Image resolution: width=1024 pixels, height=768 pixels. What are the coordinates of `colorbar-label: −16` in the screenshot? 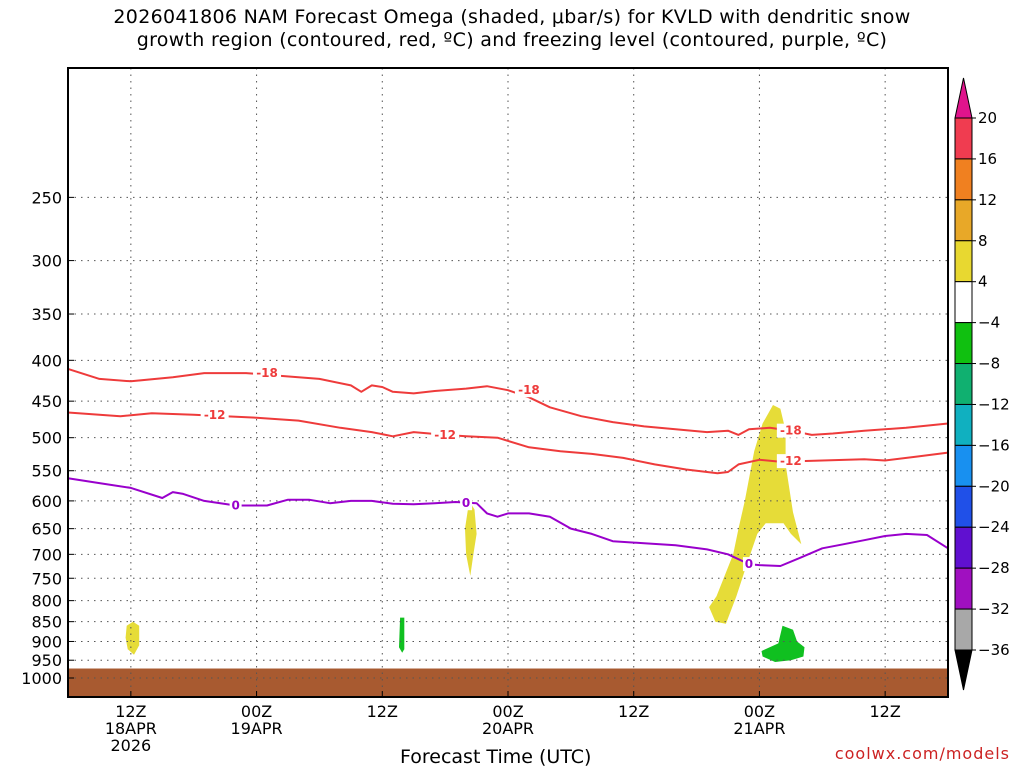 It's located at (994, 445).